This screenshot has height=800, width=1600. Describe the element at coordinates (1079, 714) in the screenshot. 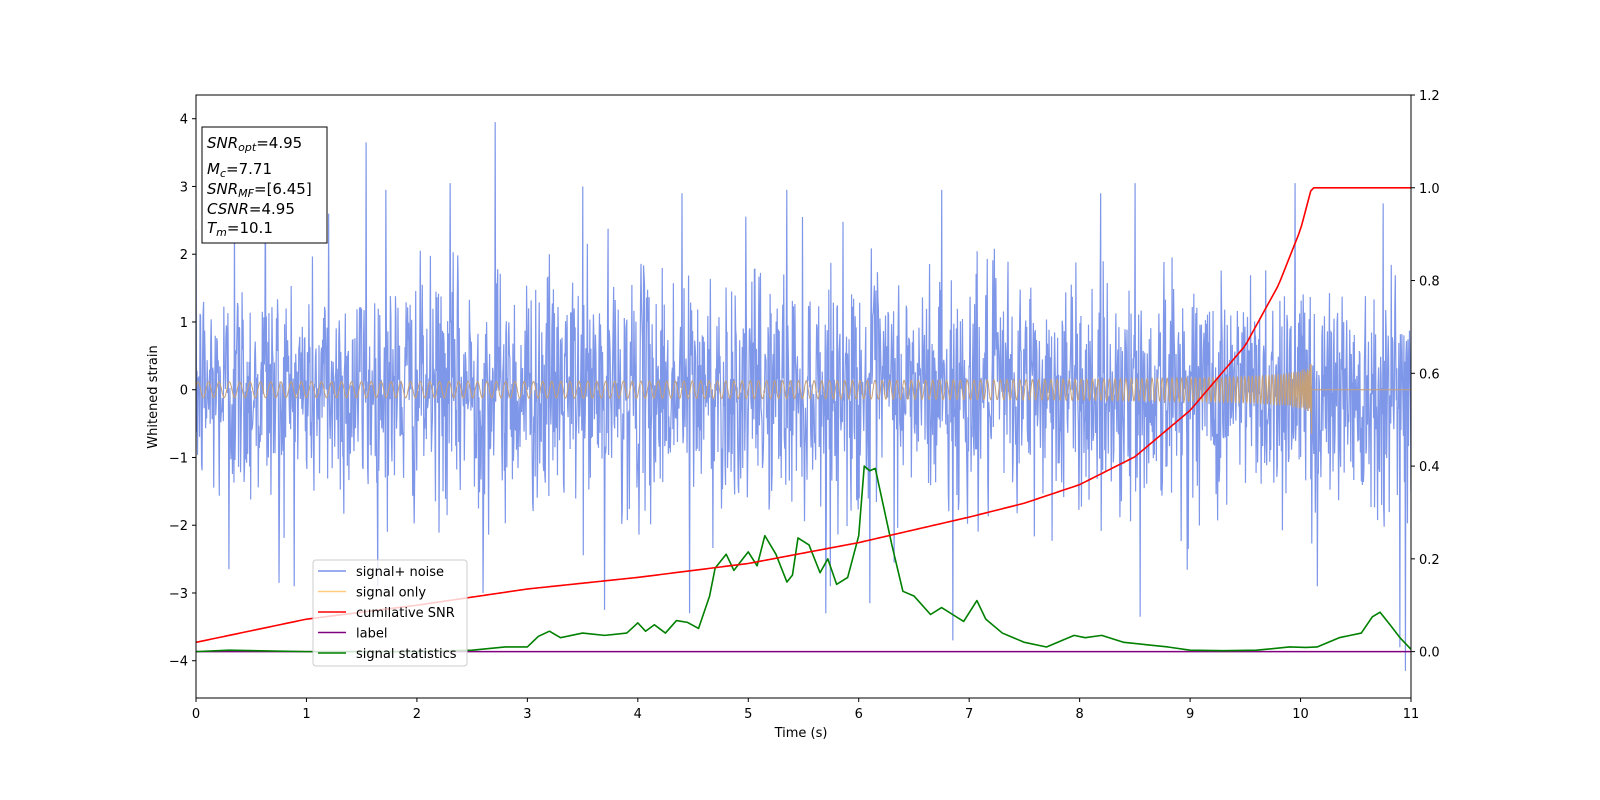

I see `x-tick-label: 8` at that location.